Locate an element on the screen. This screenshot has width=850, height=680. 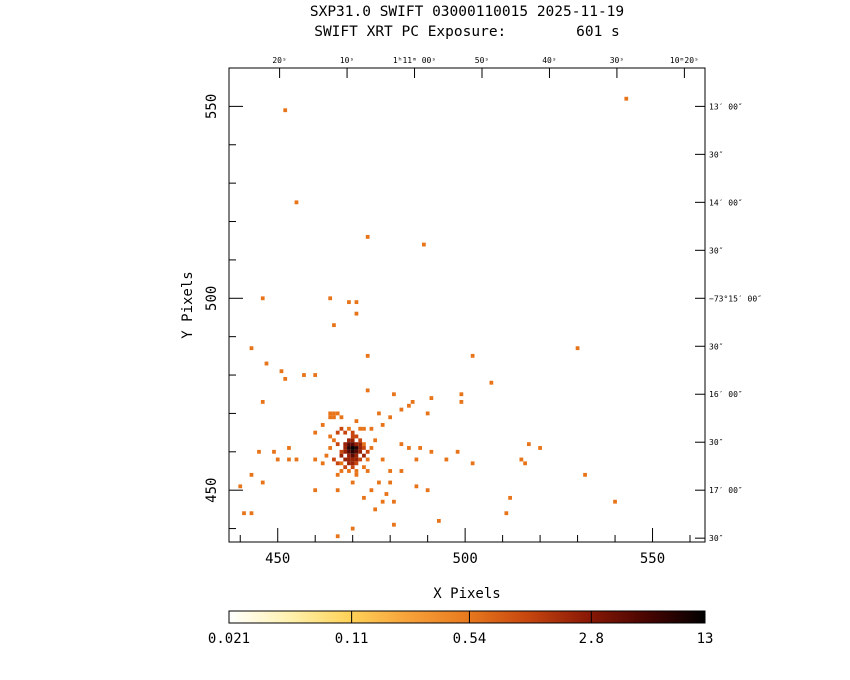
ra-tick-label: 10ˢ is located at coordinates (347, 60).